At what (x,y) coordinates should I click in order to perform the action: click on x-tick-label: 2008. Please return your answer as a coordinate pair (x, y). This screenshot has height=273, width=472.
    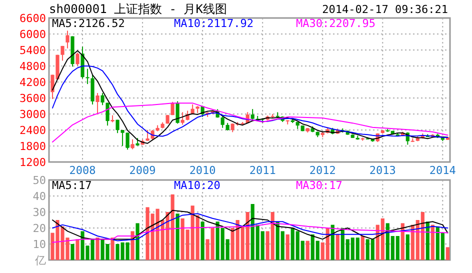
    Looking at the image, I should click on (82, 170).